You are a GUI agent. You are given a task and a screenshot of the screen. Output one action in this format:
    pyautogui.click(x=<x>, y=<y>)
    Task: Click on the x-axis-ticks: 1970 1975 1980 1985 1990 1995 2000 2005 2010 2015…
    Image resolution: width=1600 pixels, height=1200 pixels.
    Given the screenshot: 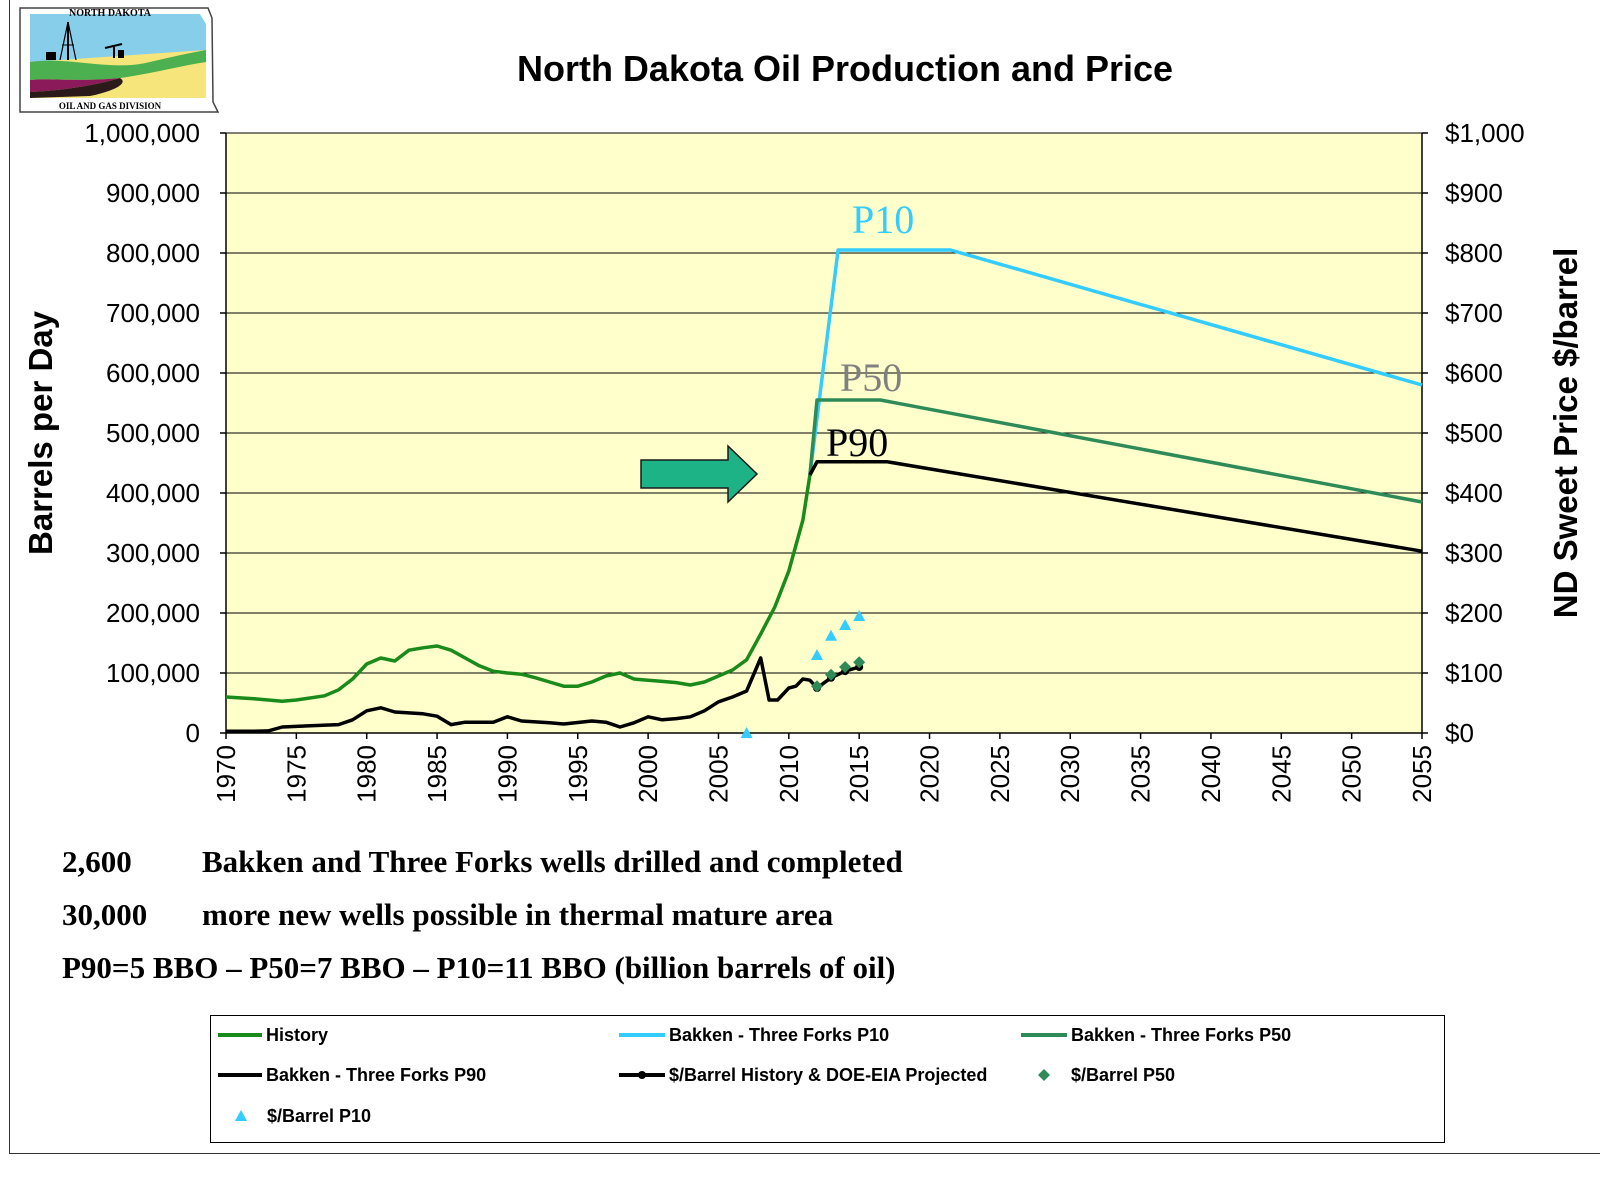 What is the action you would take?
    pyautogui.click(x=824, y=768)
    